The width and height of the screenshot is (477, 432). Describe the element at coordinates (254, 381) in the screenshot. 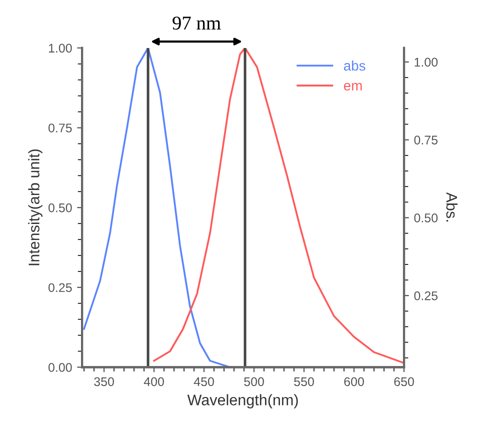

I see `x-tick-label: 500` at that location.